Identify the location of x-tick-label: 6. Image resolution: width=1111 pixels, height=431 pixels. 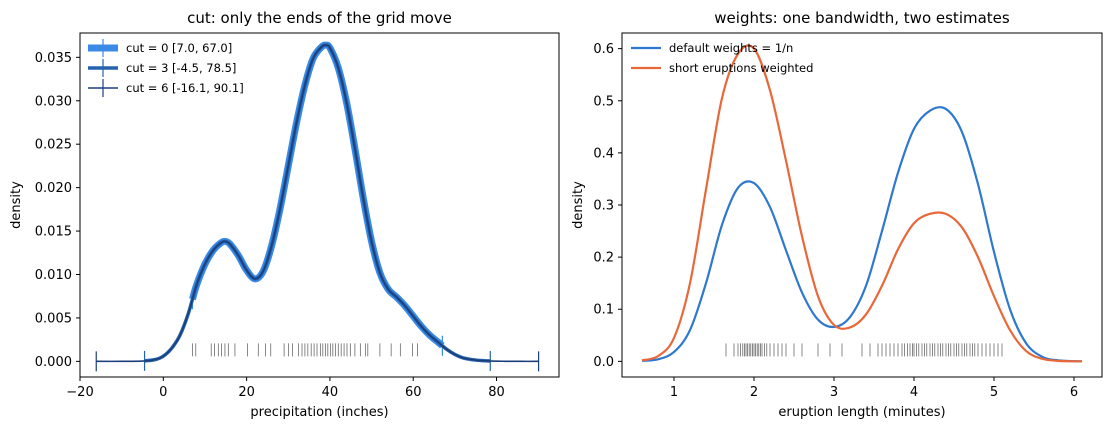
(1074, 392).